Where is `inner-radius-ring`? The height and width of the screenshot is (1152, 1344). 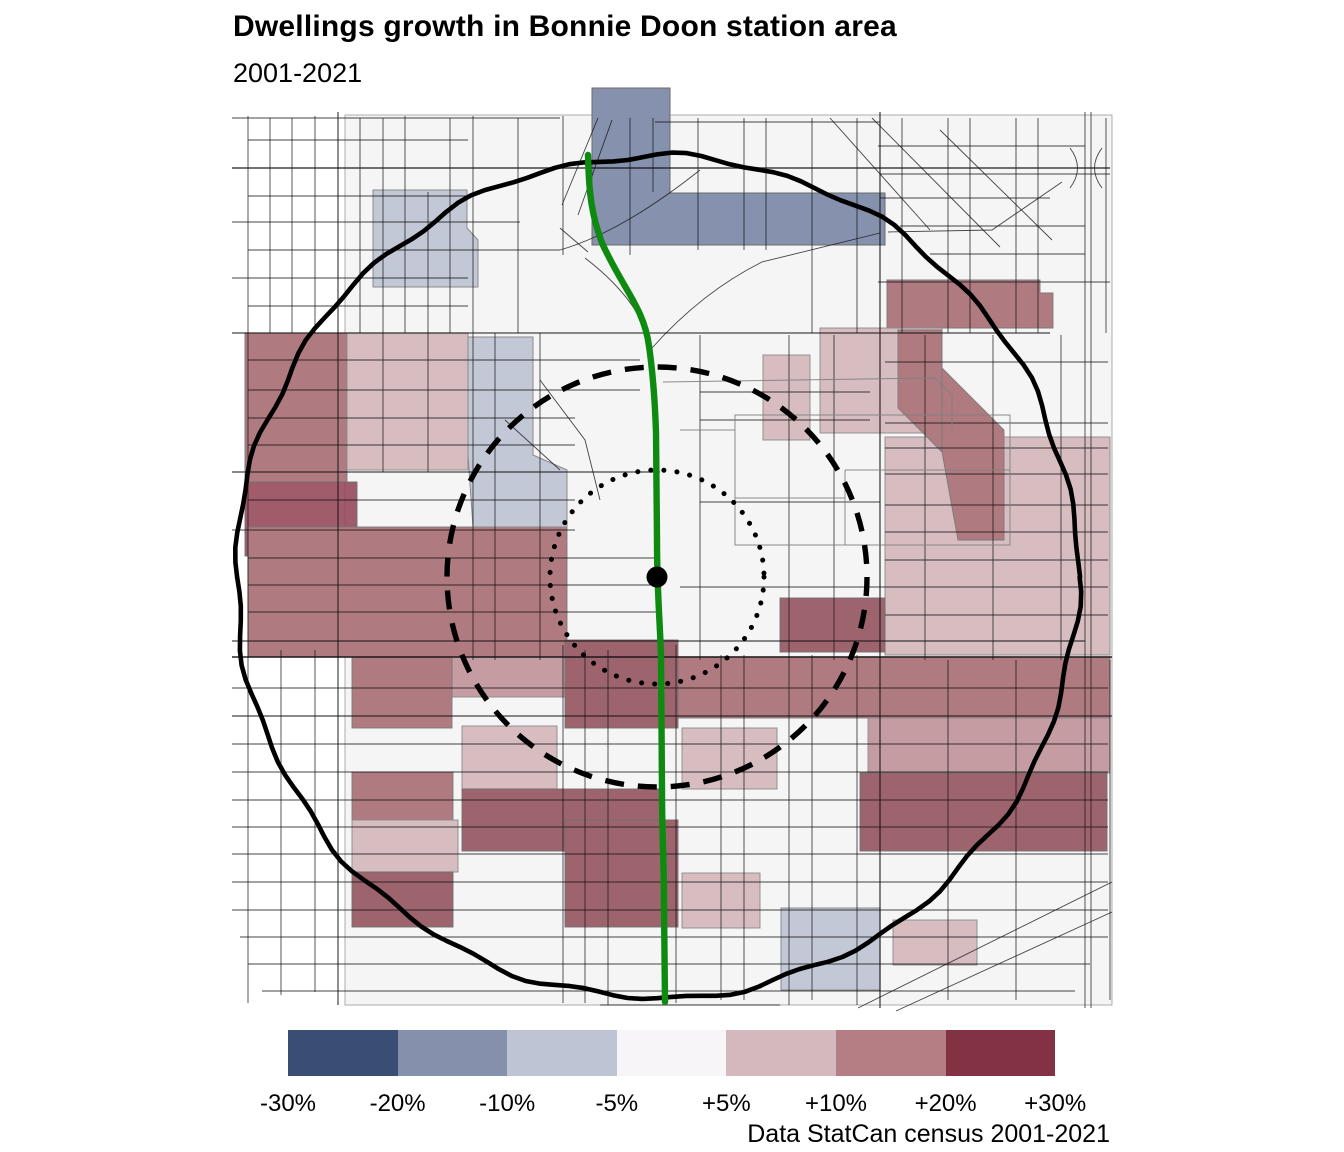
inner-radius-ring is located at coordinates (657, 577).